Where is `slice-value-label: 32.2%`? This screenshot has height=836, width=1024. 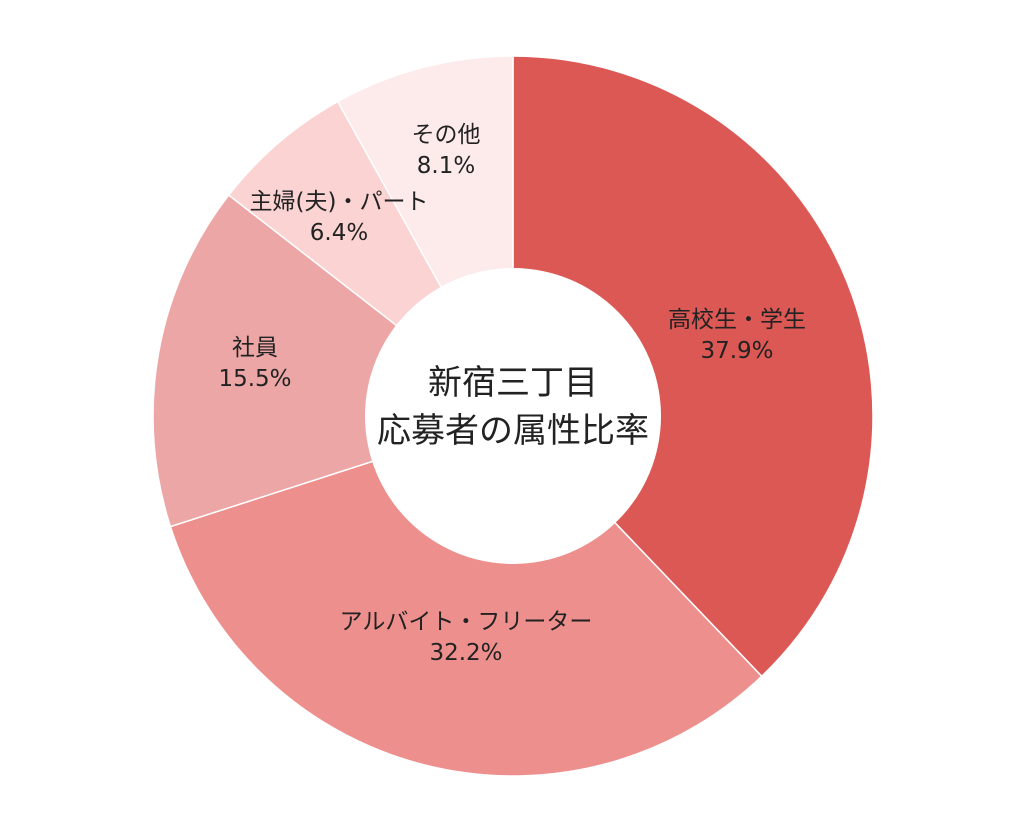 slice-value-label: 32.2% is located at coordinates (465, 653).